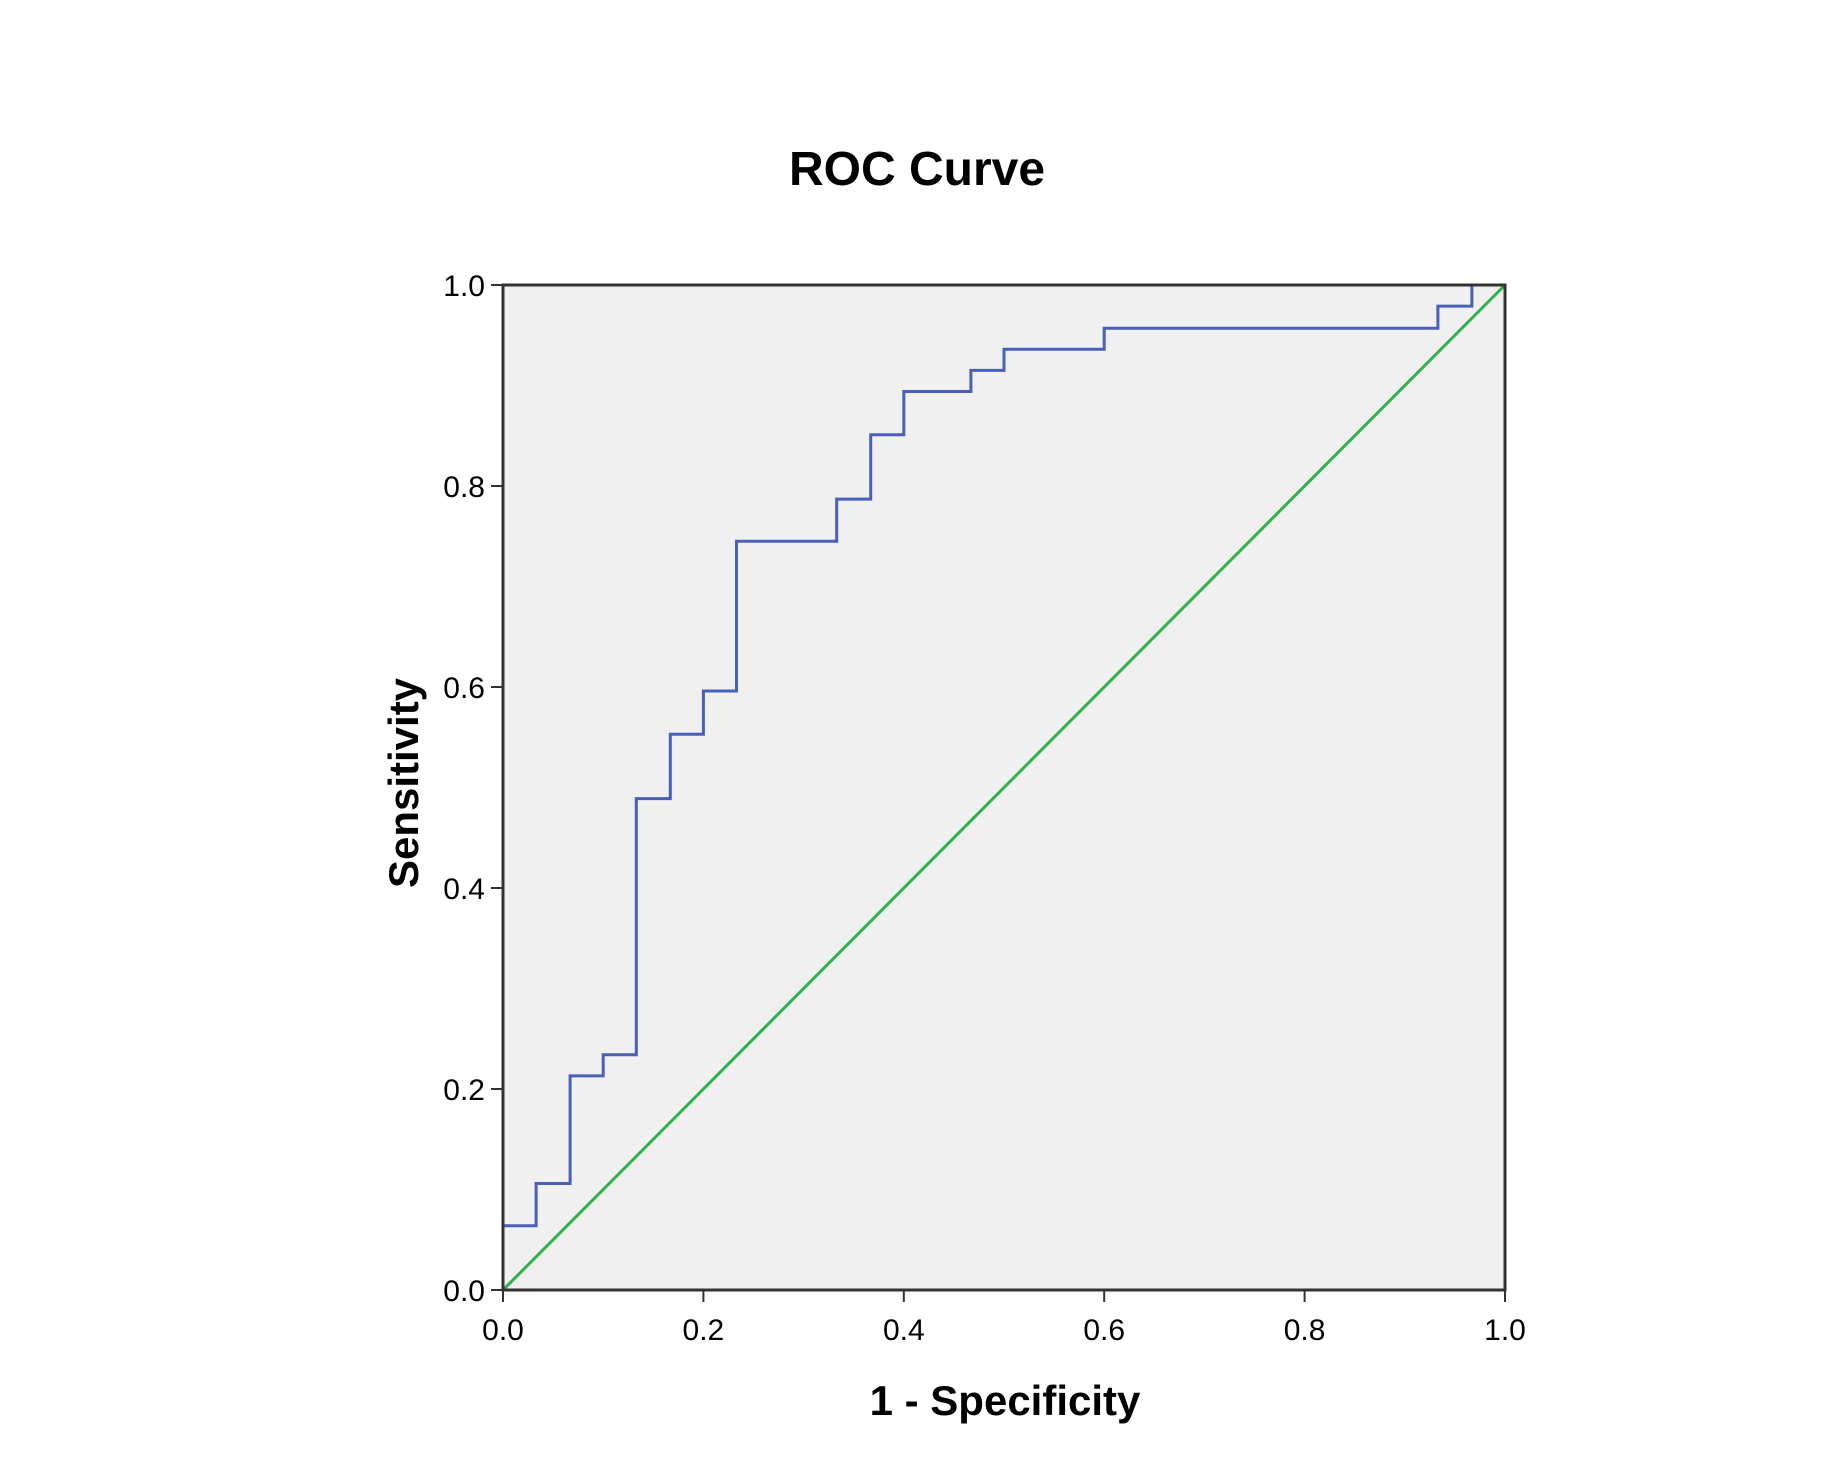 This screenshot has height=1465, width=1829. Describe the element at coordinates (917, 169) in the screenshot. I see `chart-title: ROC Curve` at that location.